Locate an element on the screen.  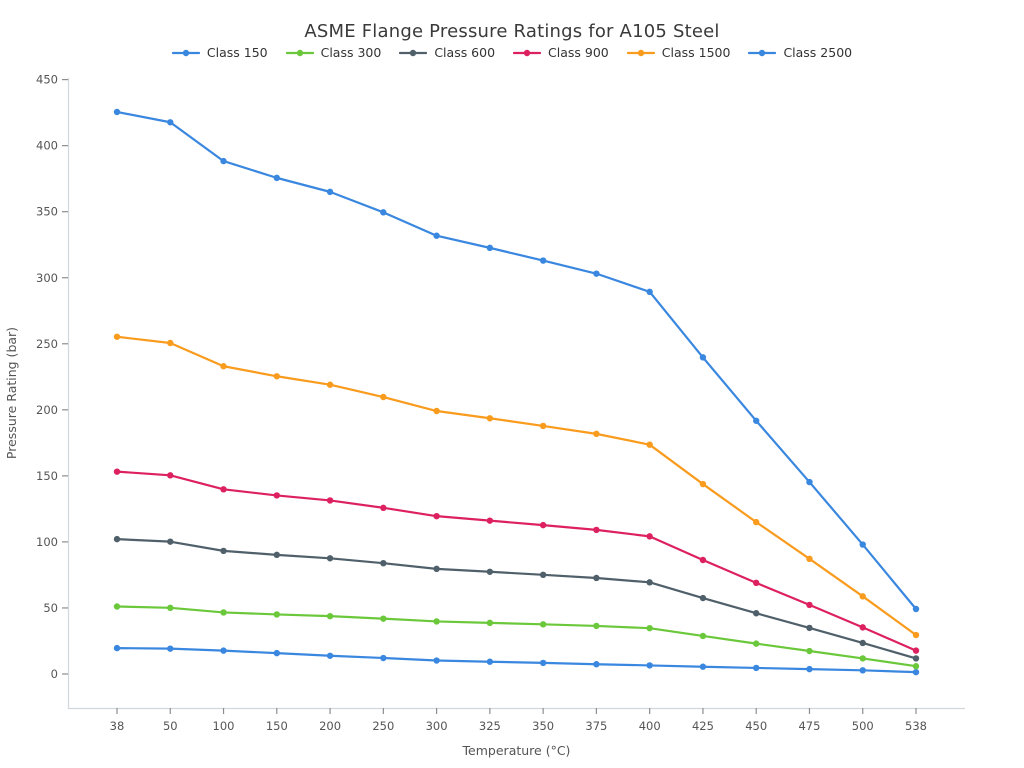
legend-item-class-1500: Class 1500 is located at coordinates (678, 52).